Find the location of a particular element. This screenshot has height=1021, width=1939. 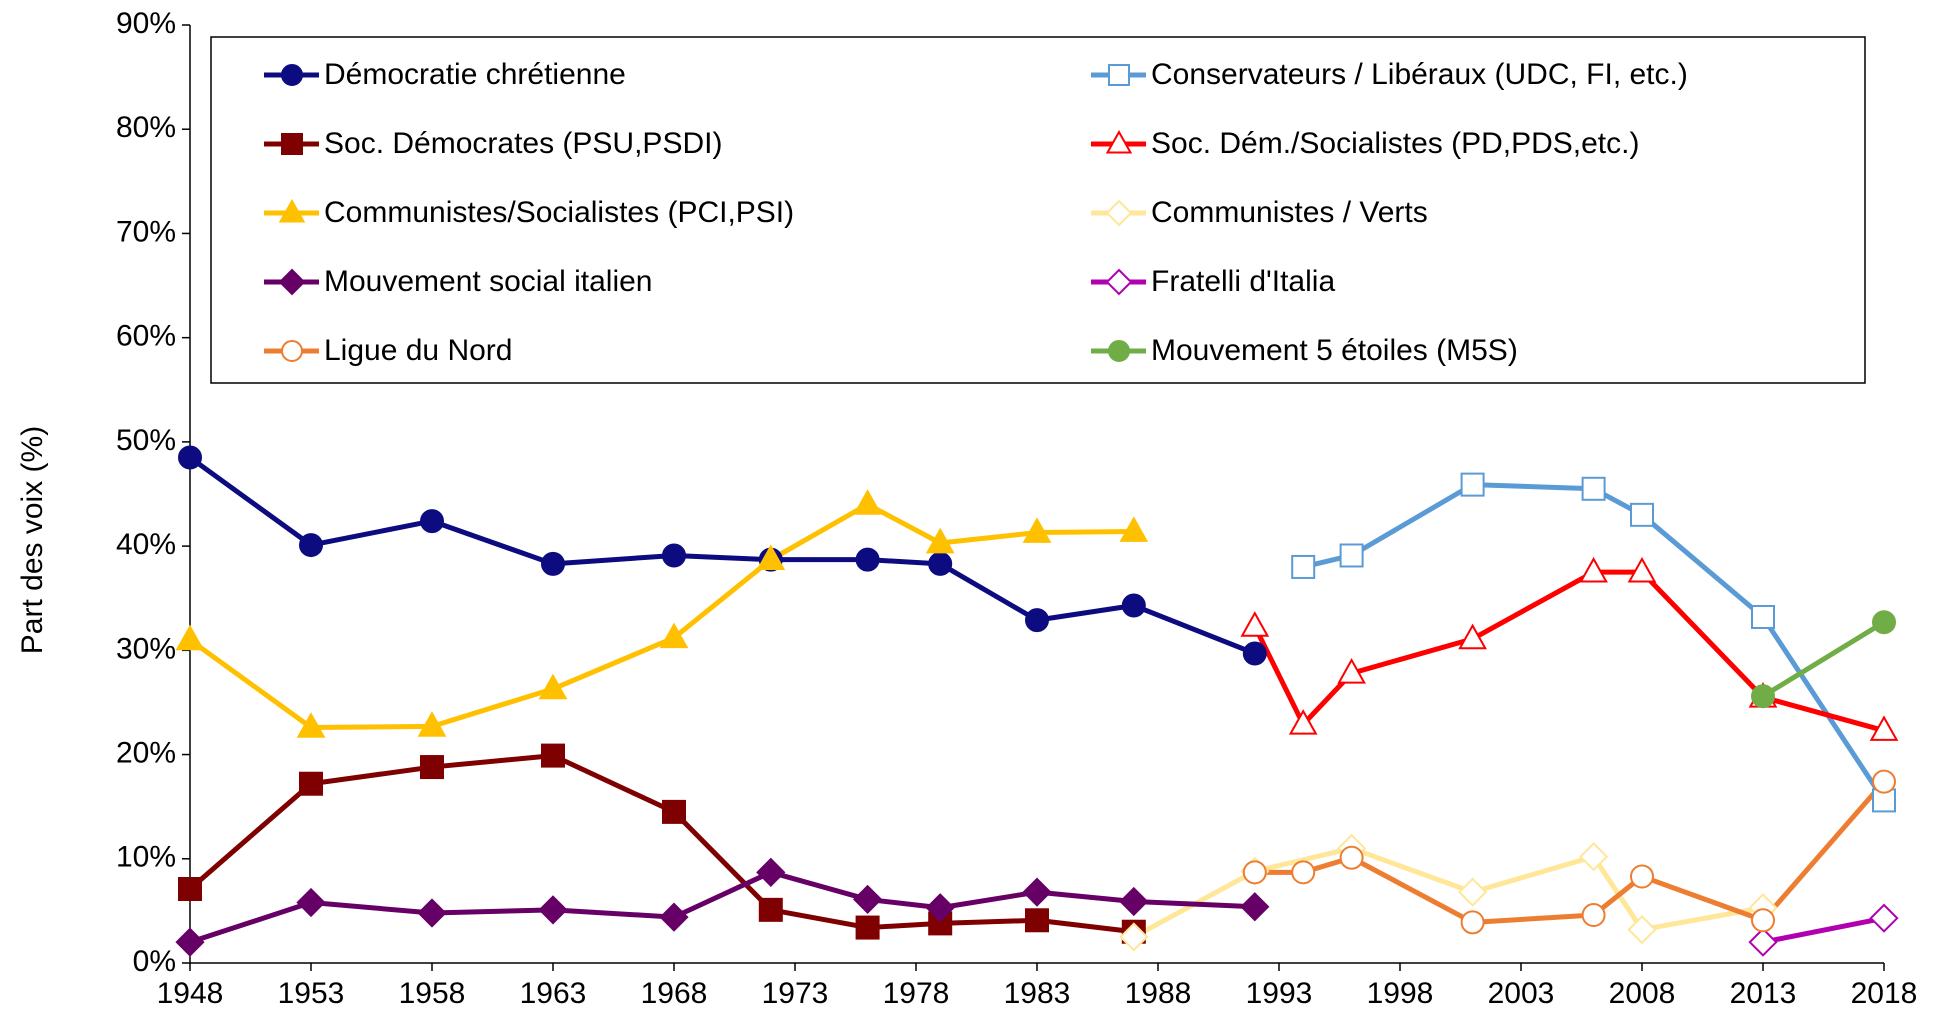

y-tick-label: 40% is located at coordinates (146, 544).